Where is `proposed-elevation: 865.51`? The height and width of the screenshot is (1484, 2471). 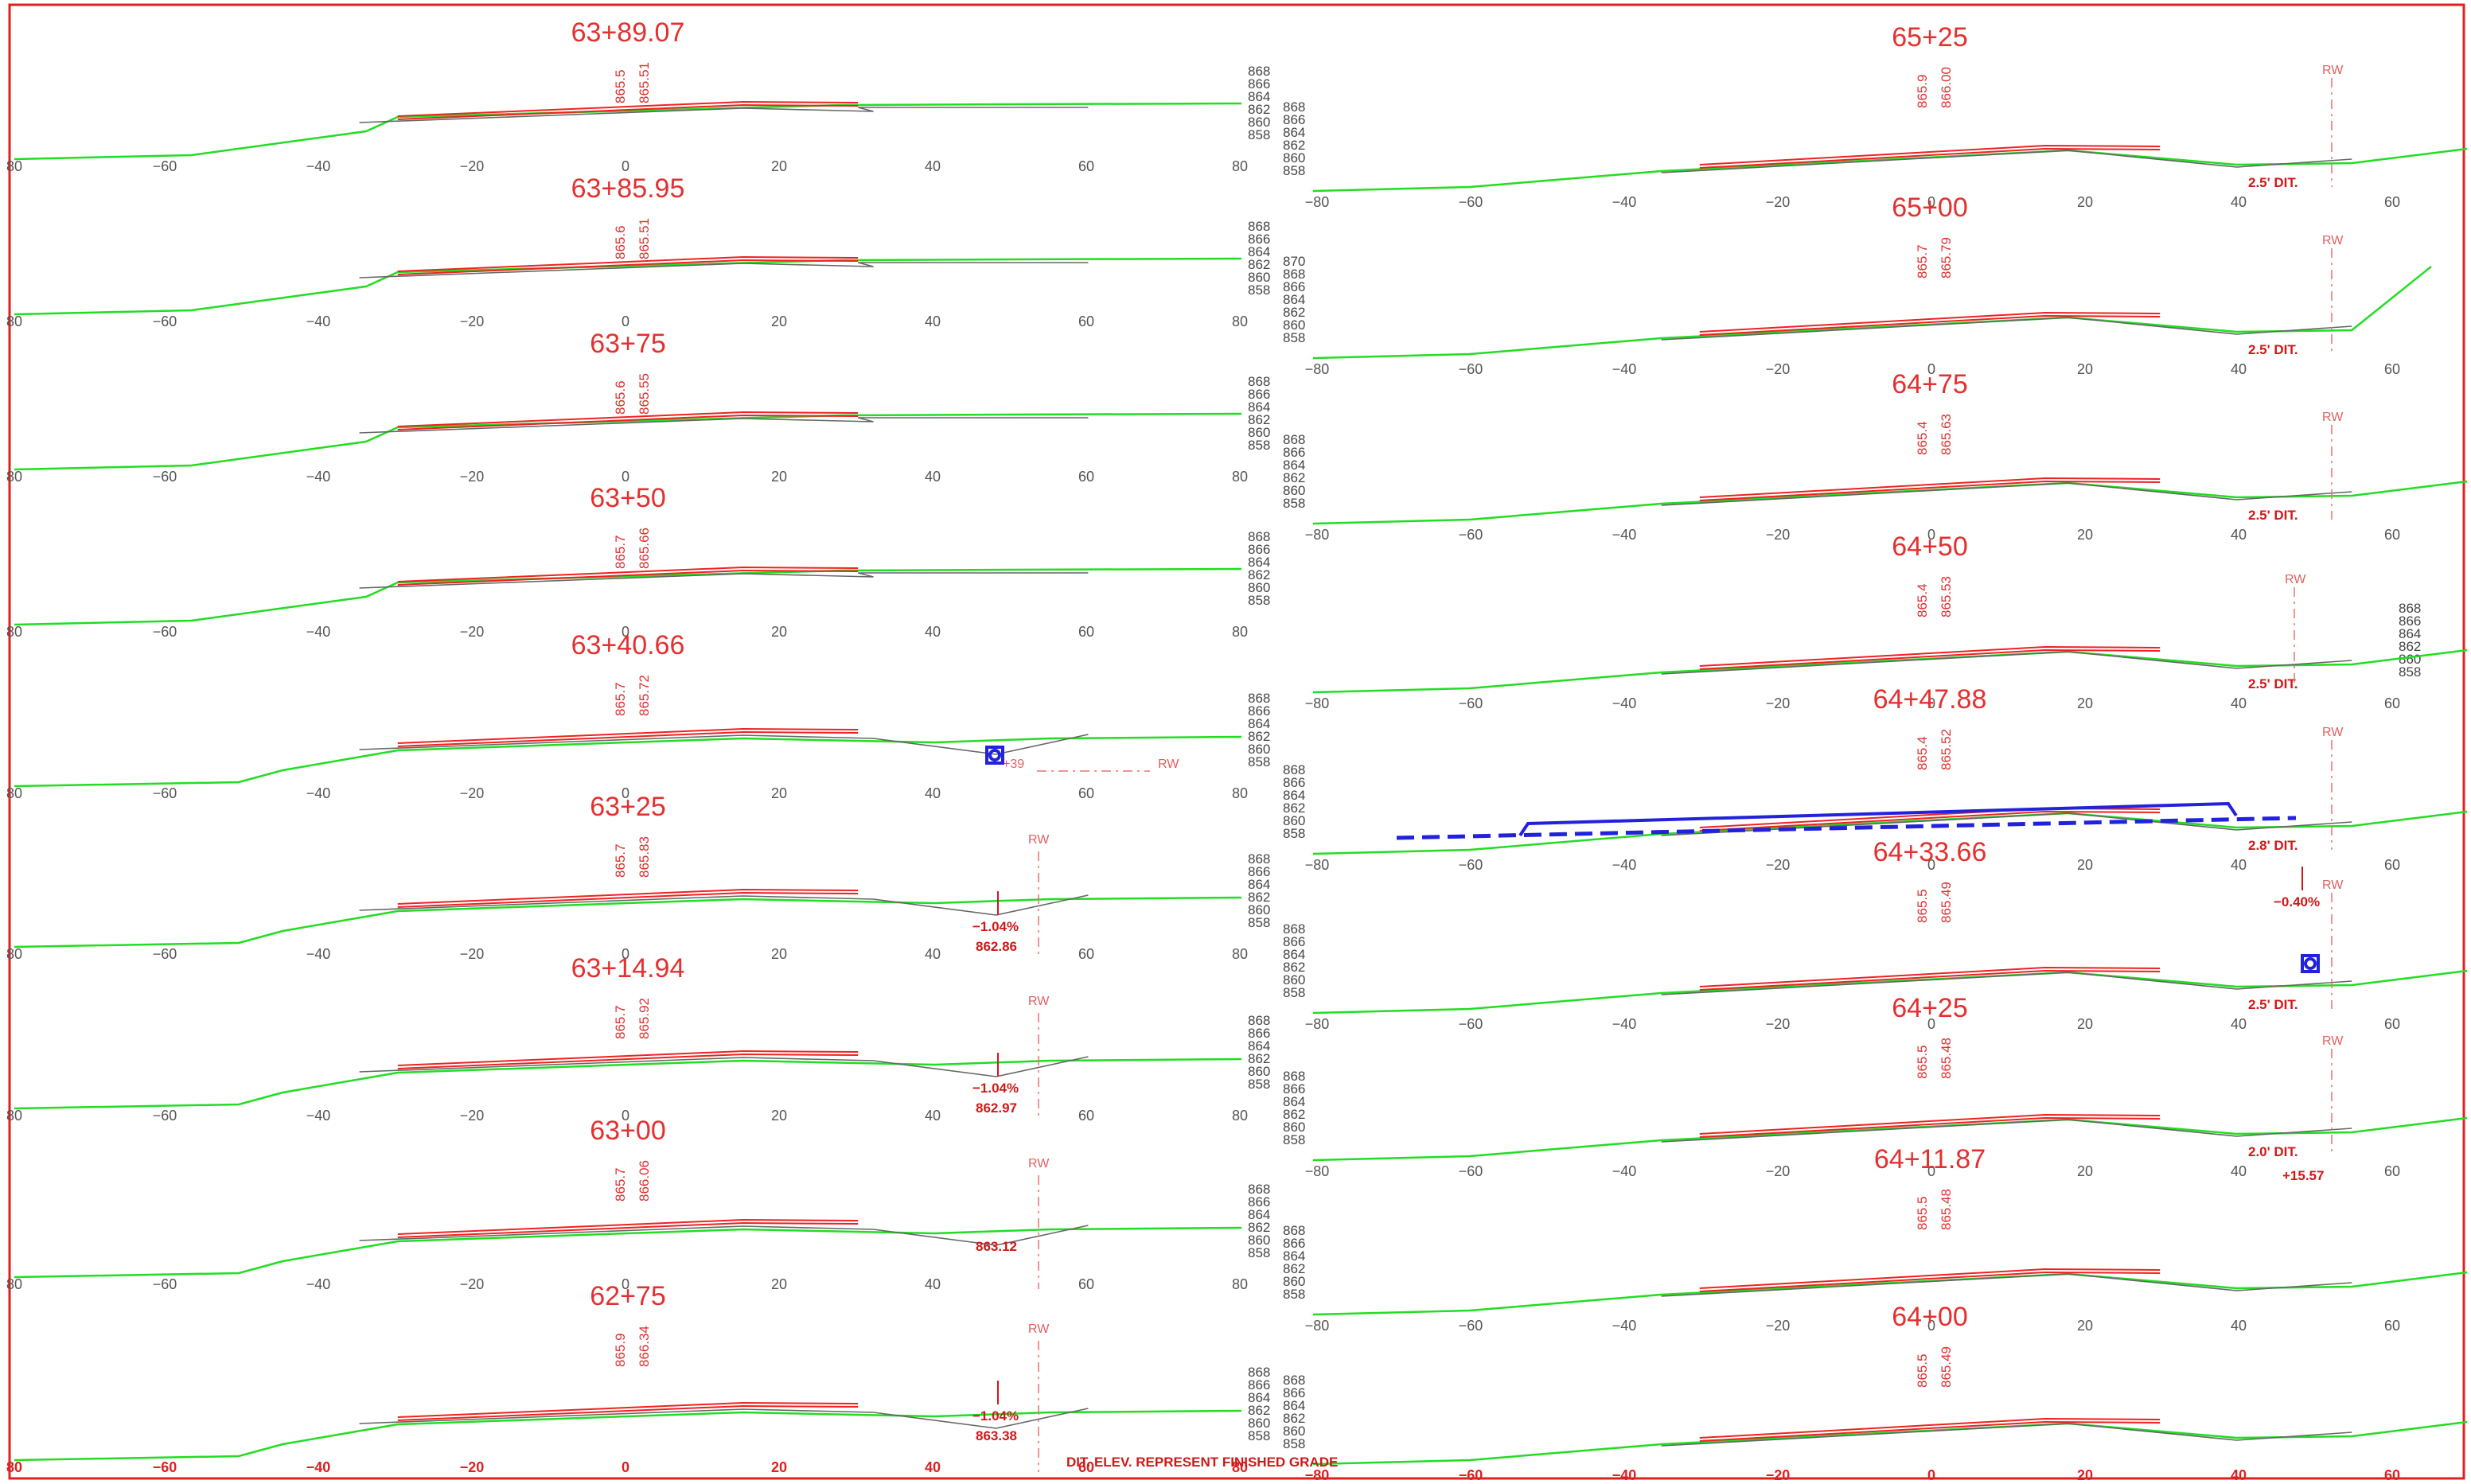 proposed-elevation: 865.51 is located at coordinates (644, 82).